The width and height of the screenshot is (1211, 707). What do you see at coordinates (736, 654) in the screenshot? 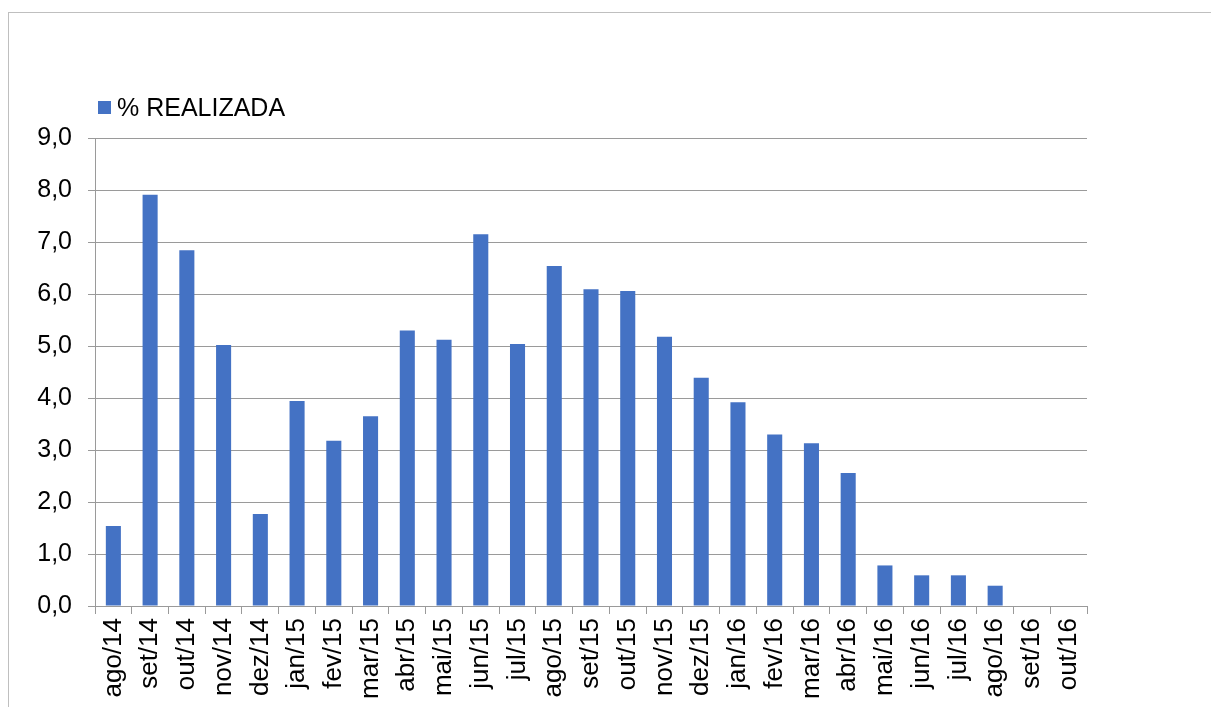
I see `x-tick-label: jan/16` at bounding box center [736, 654].